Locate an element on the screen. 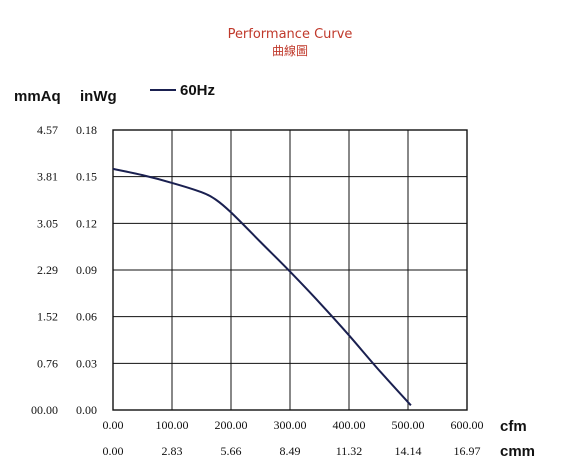 The height and width of the screenshot is (458, 581). x2-tick-label: 0.00 is located at coordinates (113, 451).